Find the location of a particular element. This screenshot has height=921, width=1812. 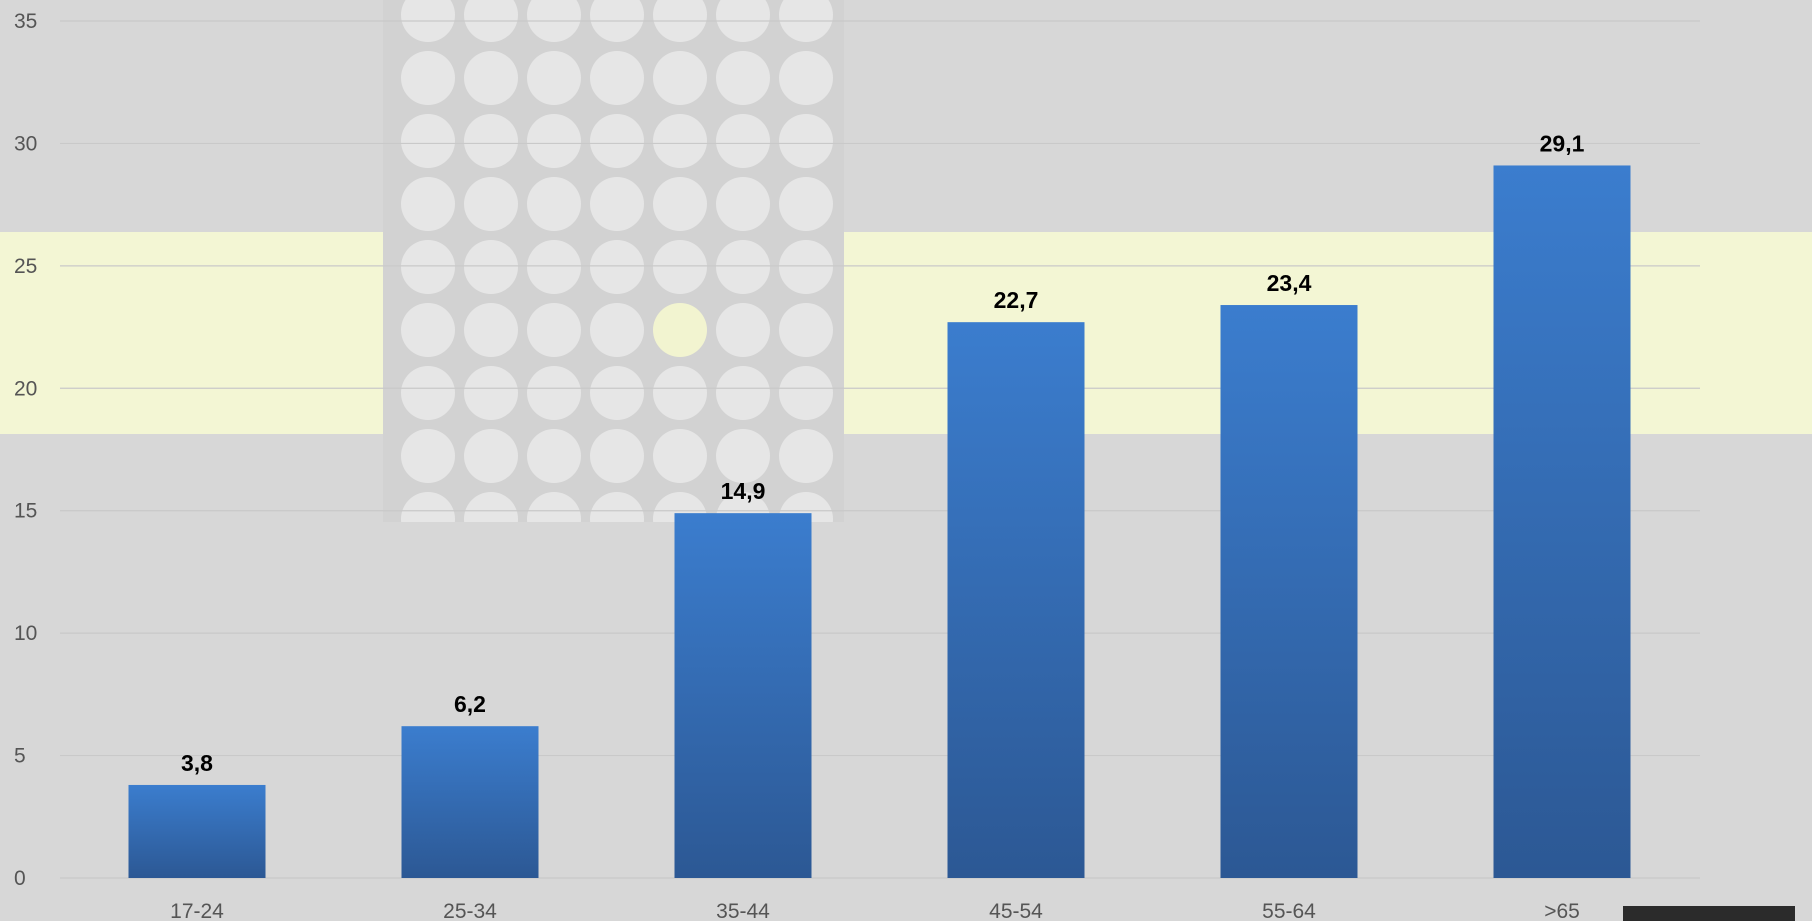

y-tick-label: 25 is located at coordinates (25, 266).